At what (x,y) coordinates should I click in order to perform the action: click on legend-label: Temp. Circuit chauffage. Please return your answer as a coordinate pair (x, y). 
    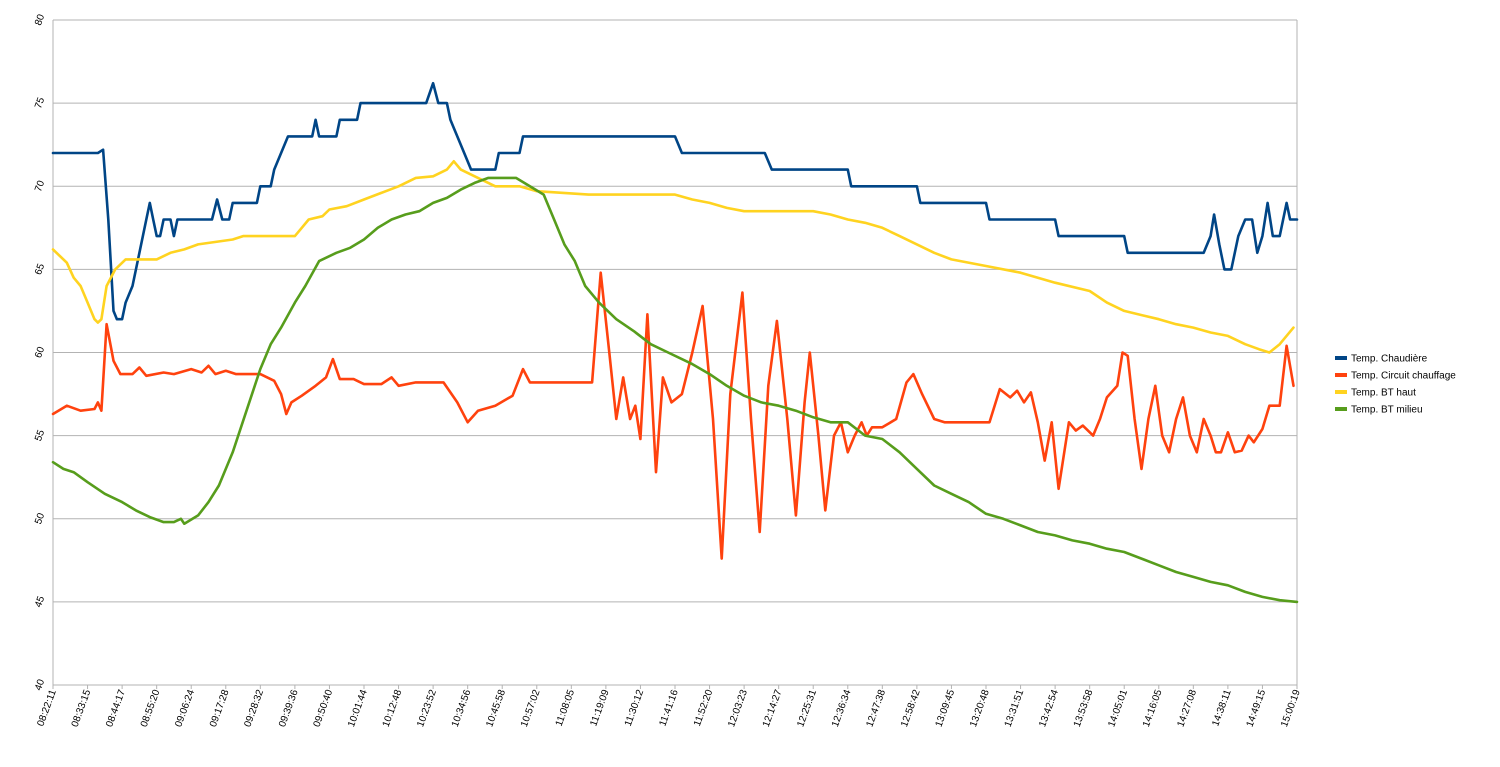
    Looking at the image, I should click on (1403, 376).